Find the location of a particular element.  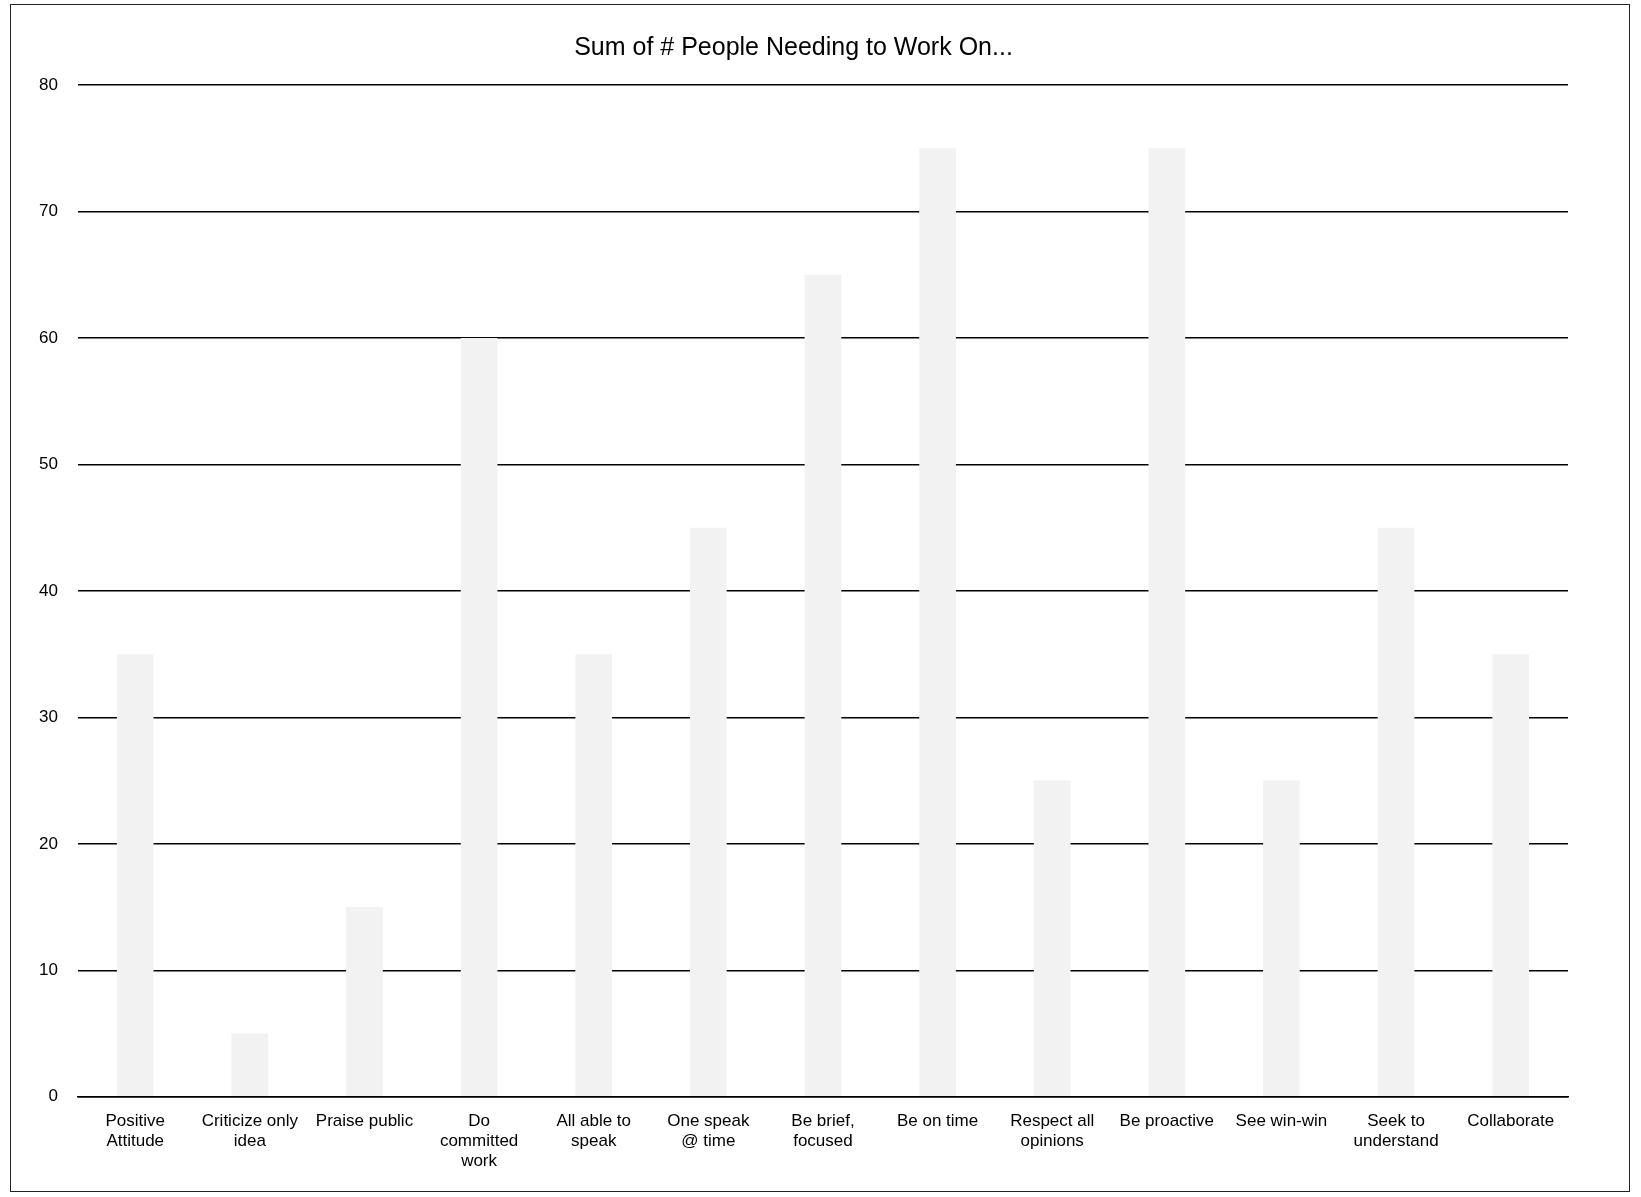

x-tick-label: See win-win is located at coordinates (1281, 1120).